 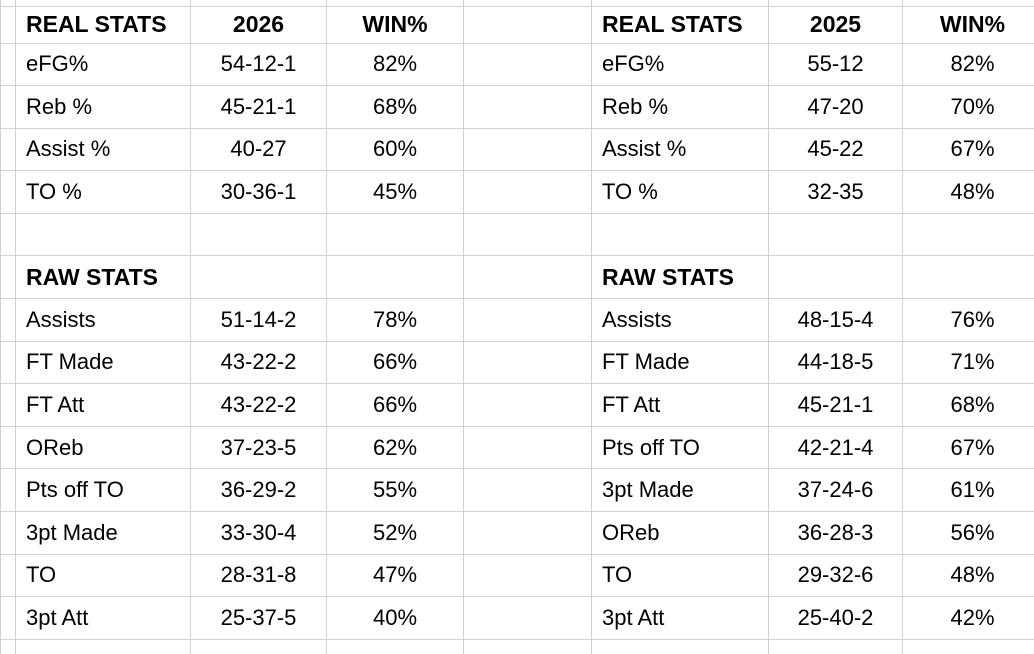 I want to click on stat-label-cell: Assists, so click(x=680, y=320).